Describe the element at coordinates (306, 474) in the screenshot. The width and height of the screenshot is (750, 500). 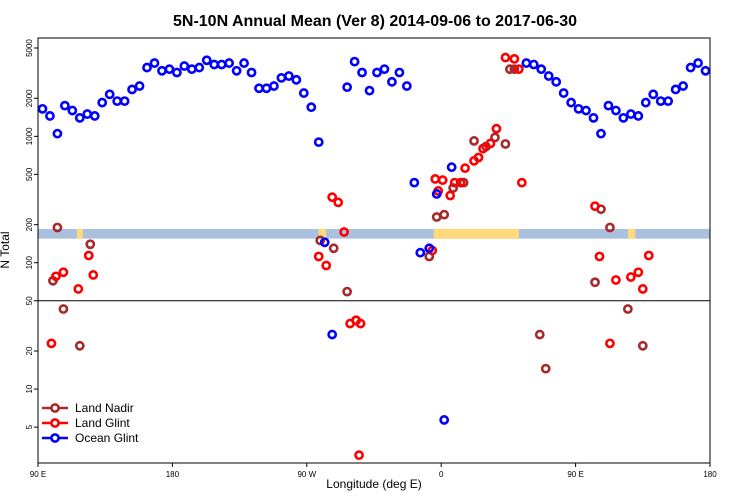
I see `x-tick-label-2: 90 W` at that location.